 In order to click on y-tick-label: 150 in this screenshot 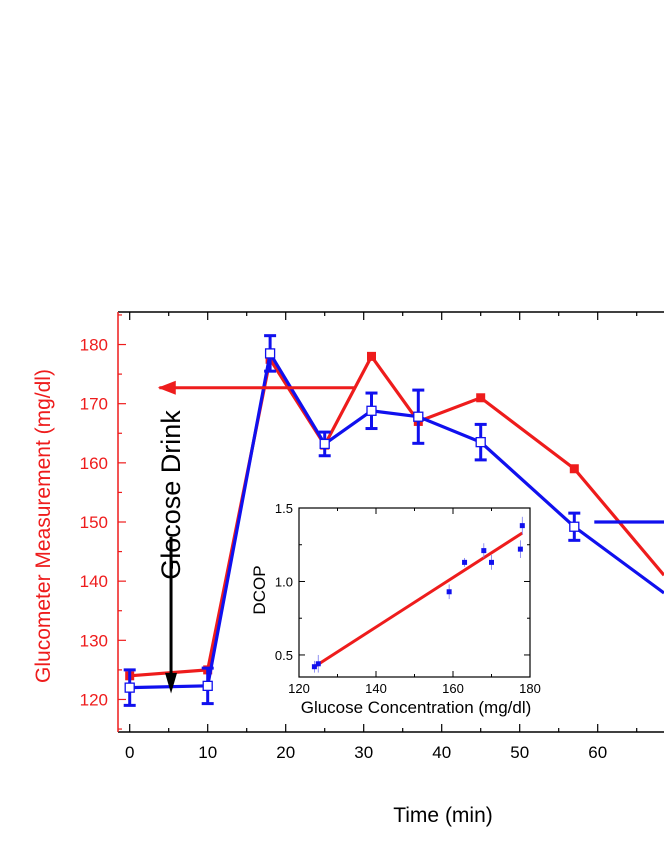, I will do `click(94, 522)`.